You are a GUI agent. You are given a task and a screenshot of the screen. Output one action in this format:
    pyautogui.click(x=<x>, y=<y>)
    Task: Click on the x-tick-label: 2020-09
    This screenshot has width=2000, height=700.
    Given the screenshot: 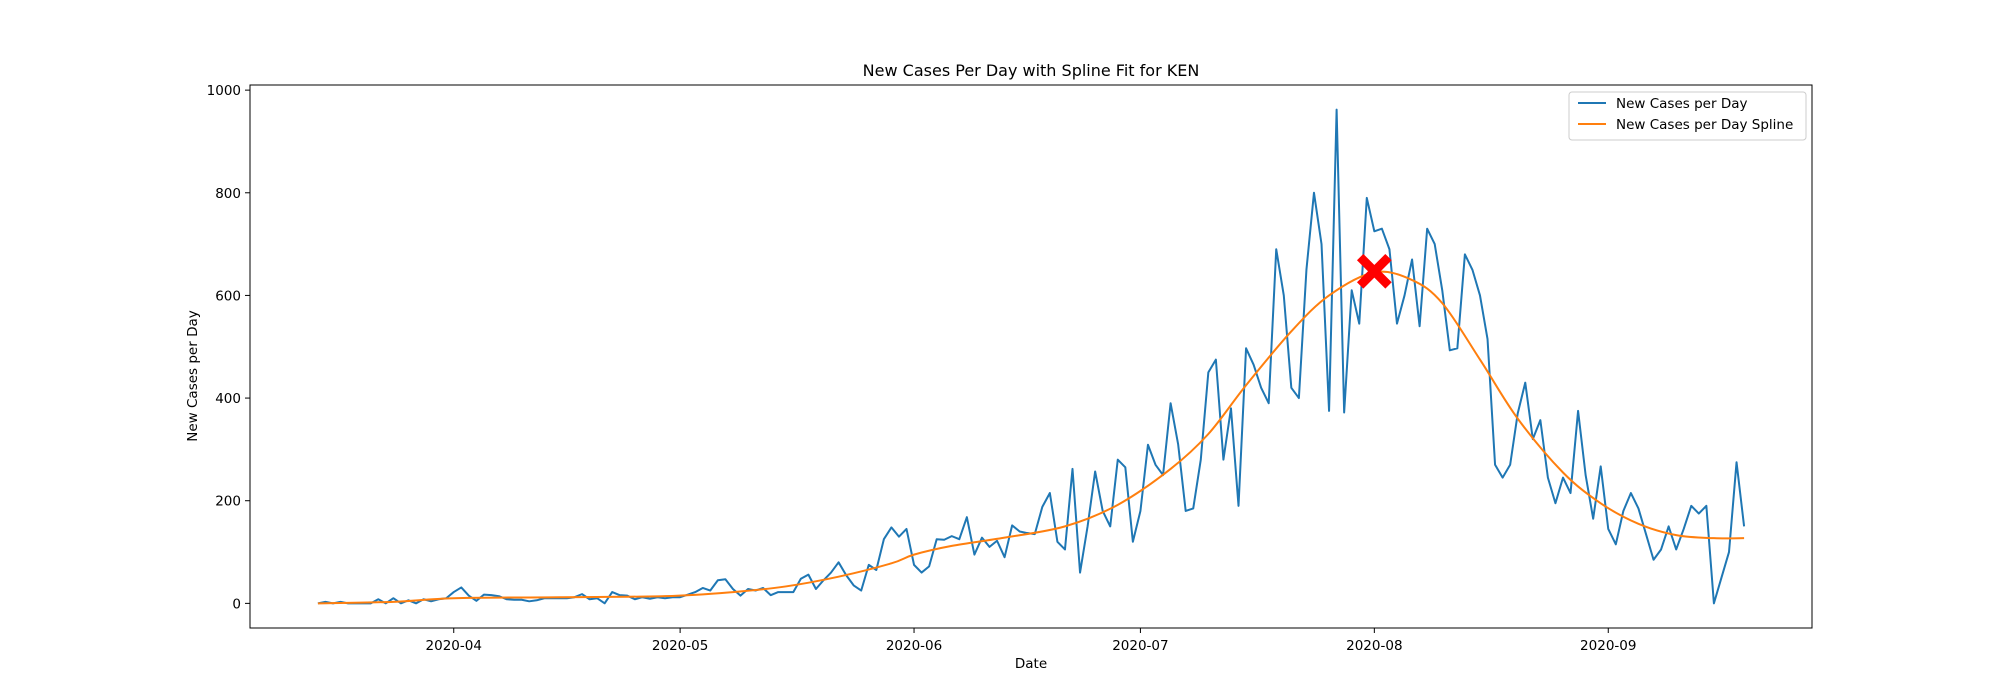 What is the action you would take?
    pyautogui.click(x=1608, y=646)
    